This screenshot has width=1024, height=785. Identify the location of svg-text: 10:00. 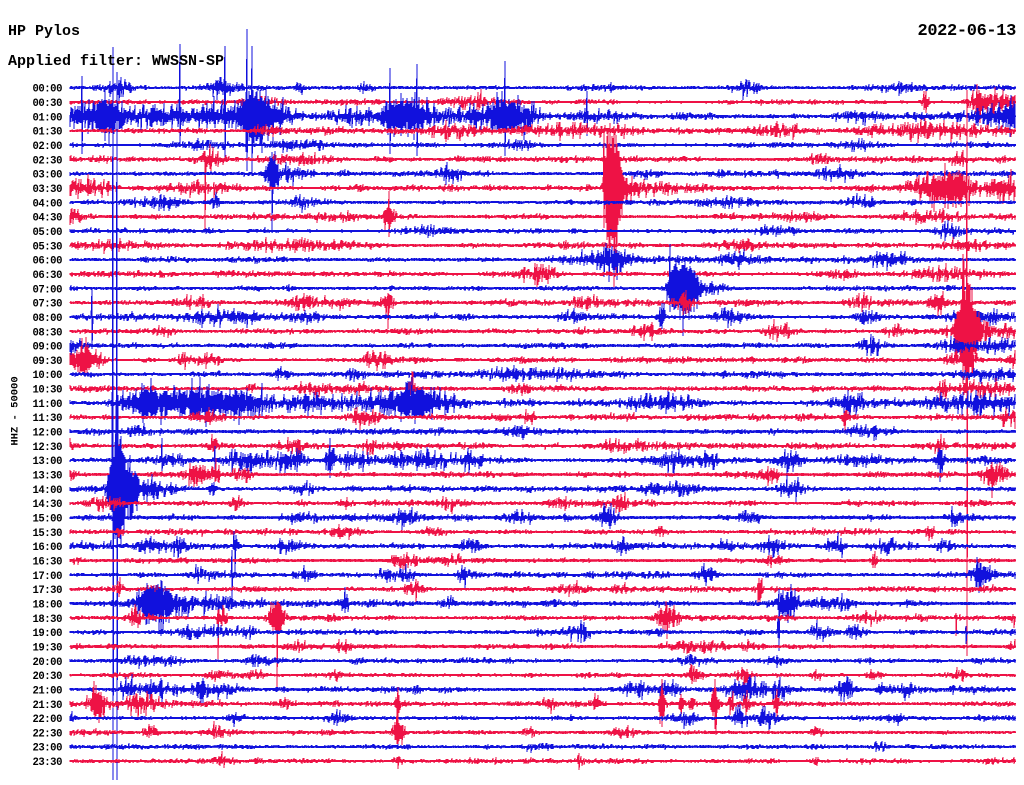
(47, 376).